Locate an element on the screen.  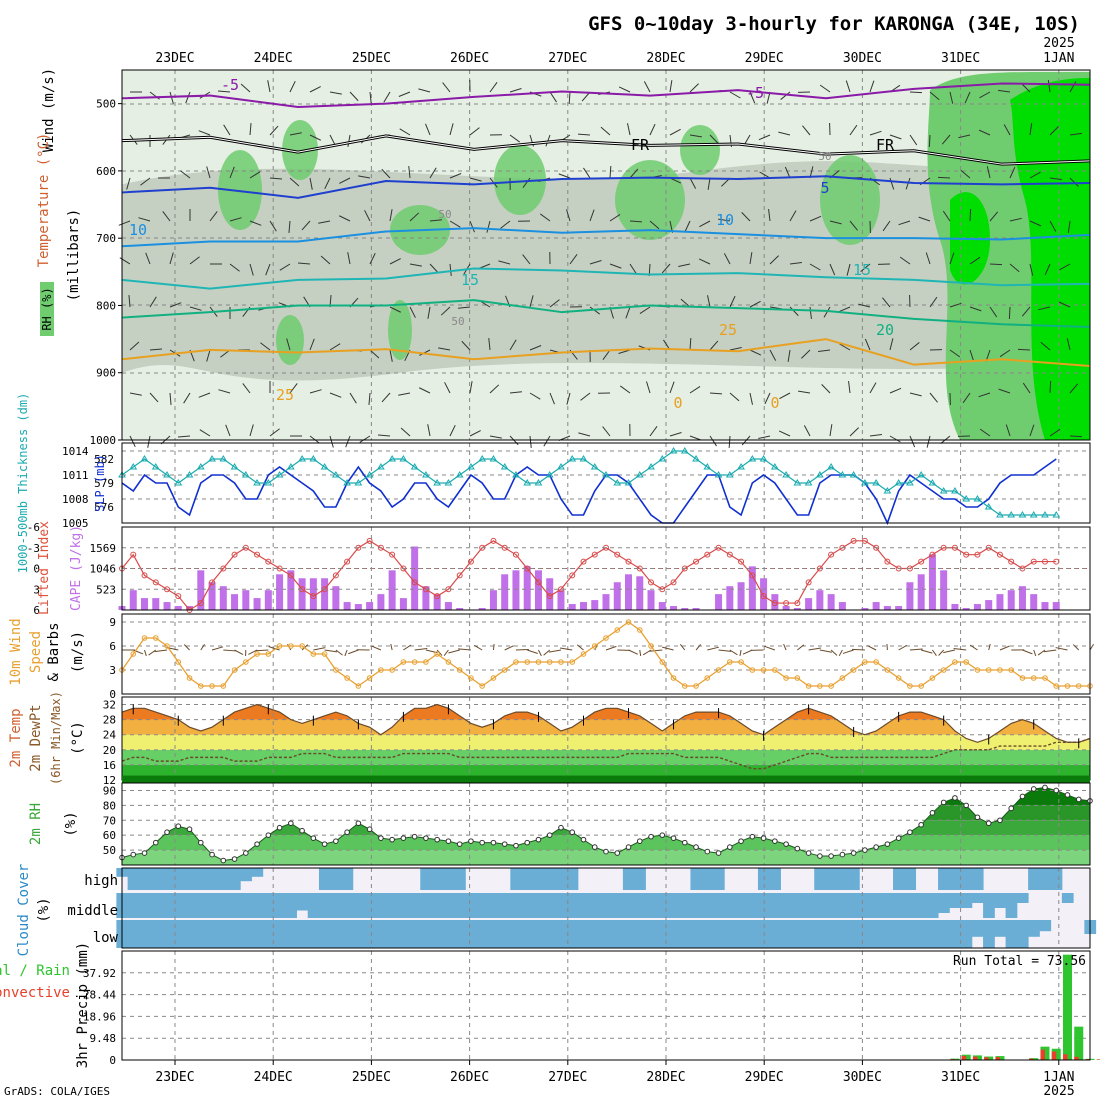
ytick-label: 0 is located at coordinates (112, 694).